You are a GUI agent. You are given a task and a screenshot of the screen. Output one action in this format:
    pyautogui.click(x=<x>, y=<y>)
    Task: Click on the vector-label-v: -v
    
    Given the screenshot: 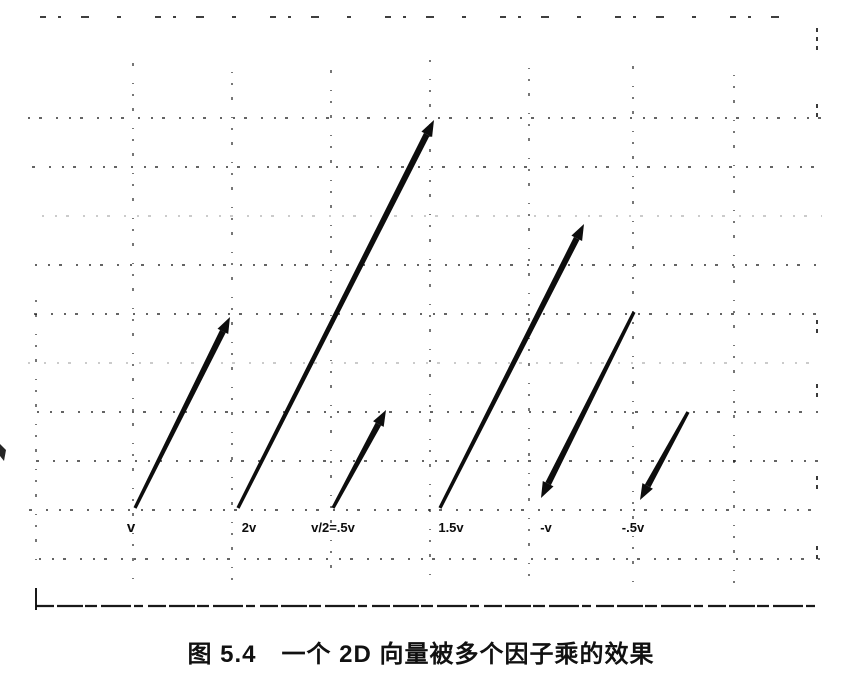 What is the action you would take?
    pyautogui.click(x=546, y=527)
    